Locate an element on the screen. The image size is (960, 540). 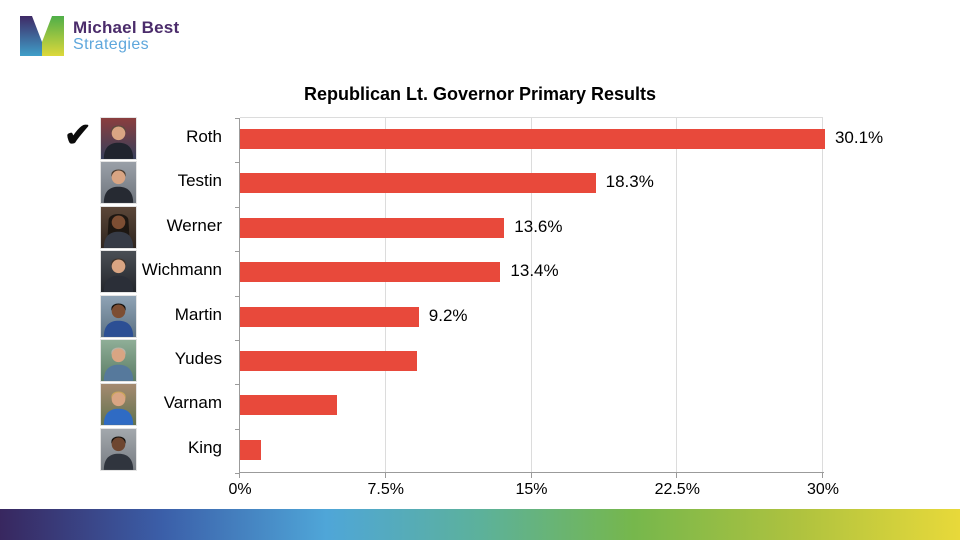
logo: Michael Best Strategies is located at coordinates (99, 36).